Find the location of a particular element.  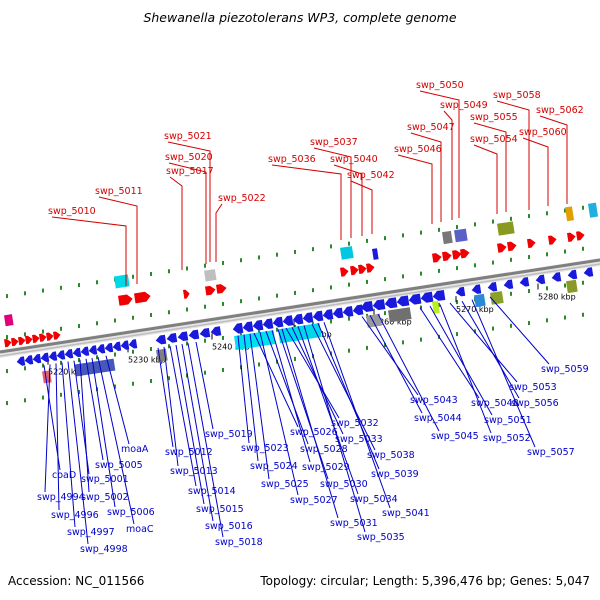

reverse-gene-label: swp_5045 is located at coordinates (455, 436).